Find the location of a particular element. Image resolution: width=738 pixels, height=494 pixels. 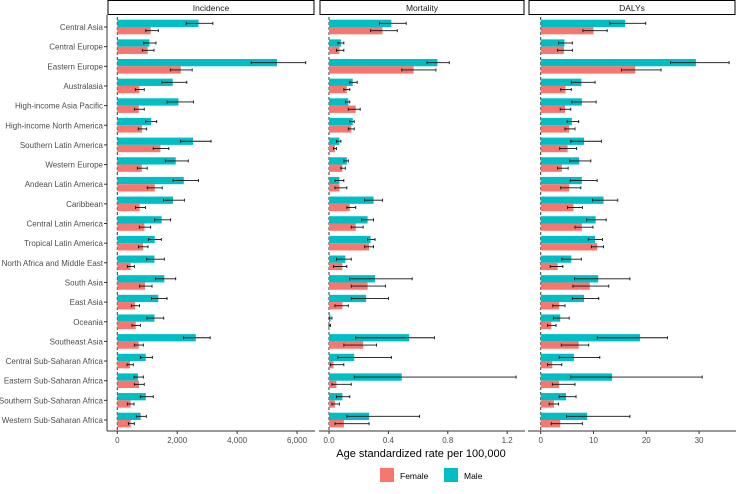

y-tick-label: Oceania is located at coordinates (88, 322).